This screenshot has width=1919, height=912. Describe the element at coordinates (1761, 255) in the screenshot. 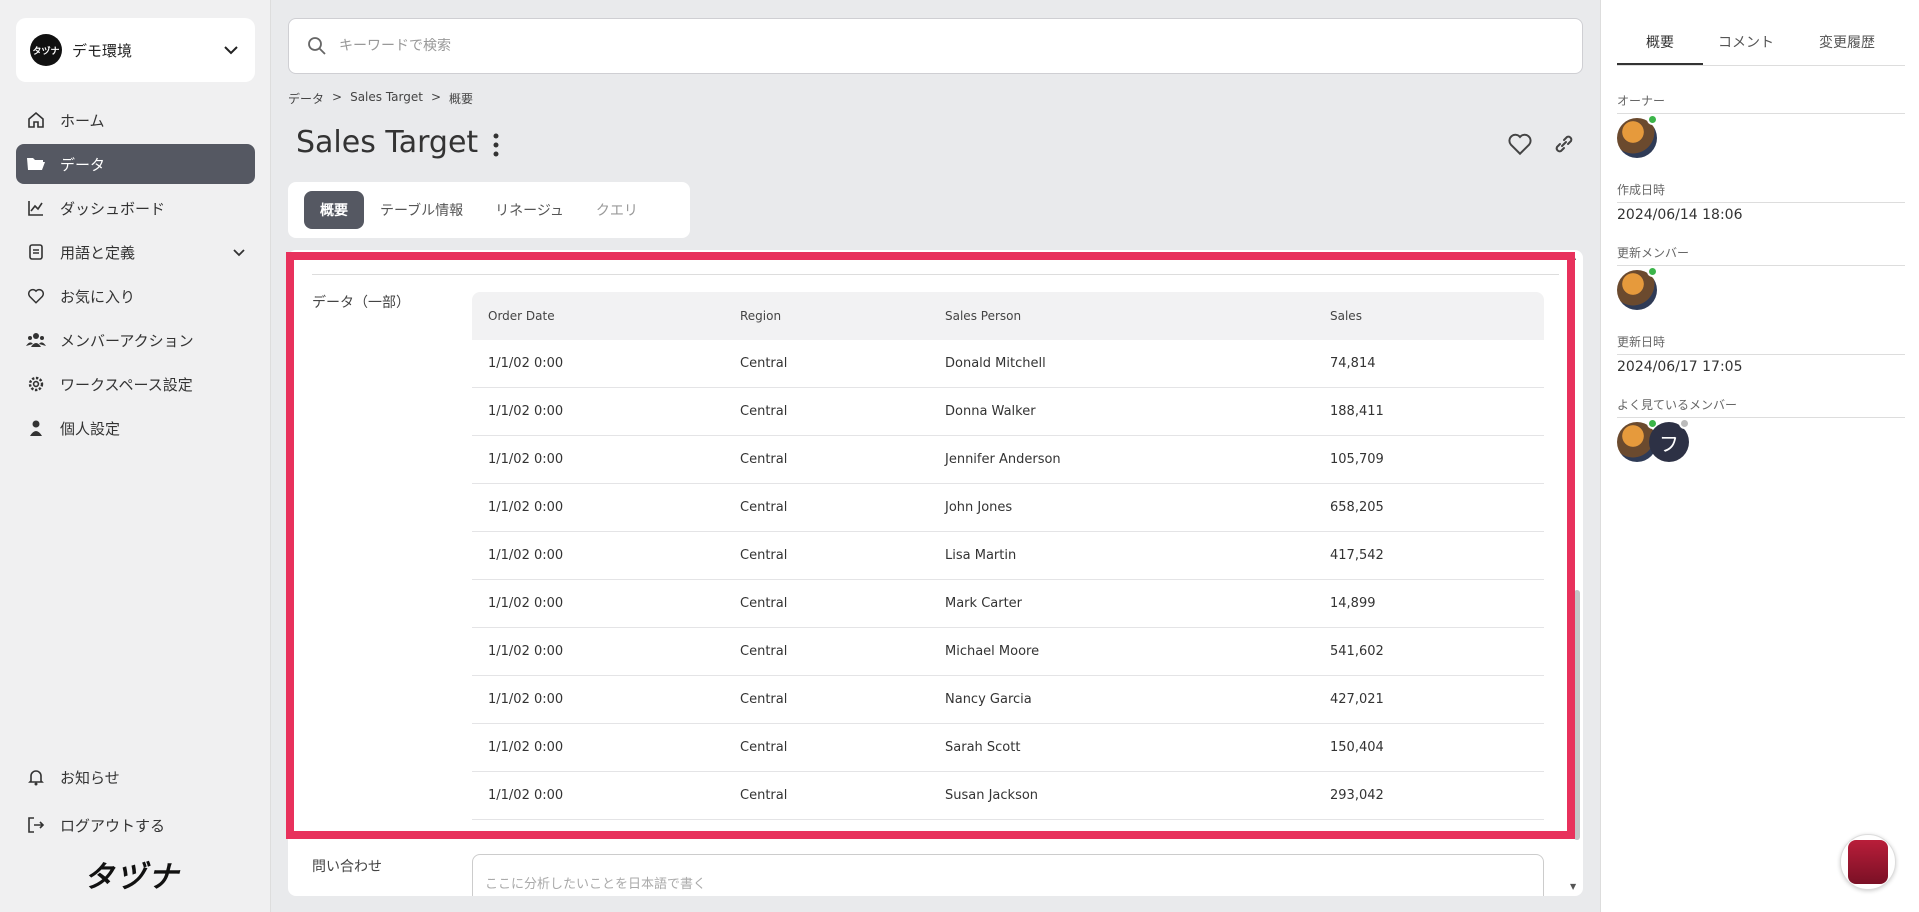

I see `updater-label: 更新メンバー` at that location.